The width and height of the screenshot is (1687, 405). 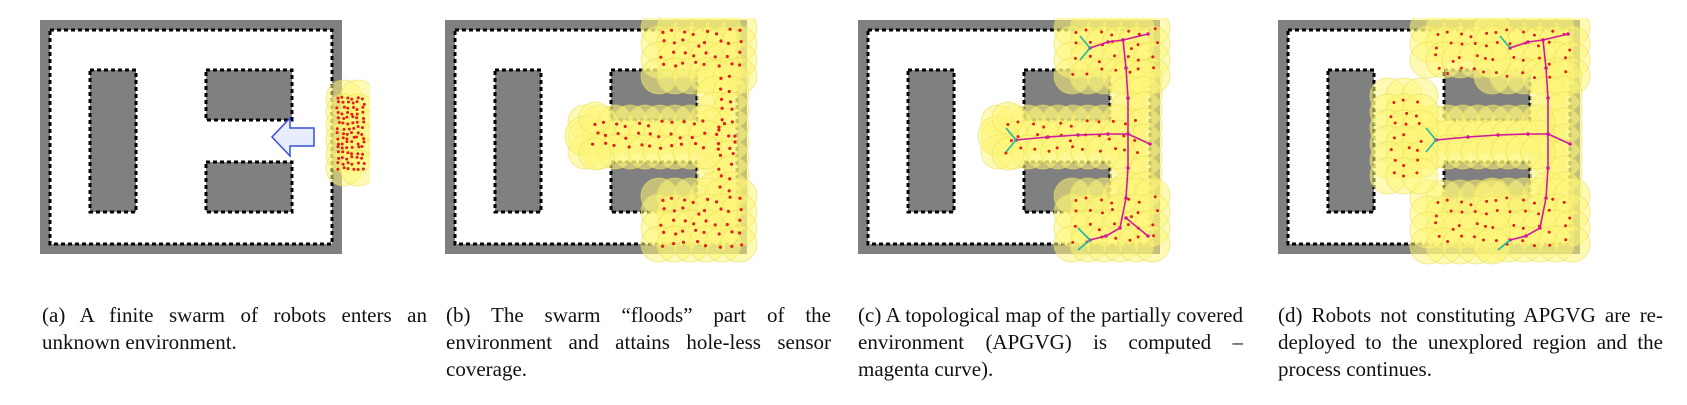 I want to click on apgvg-middle-branch-vertex, so click(x=1048, y=137).